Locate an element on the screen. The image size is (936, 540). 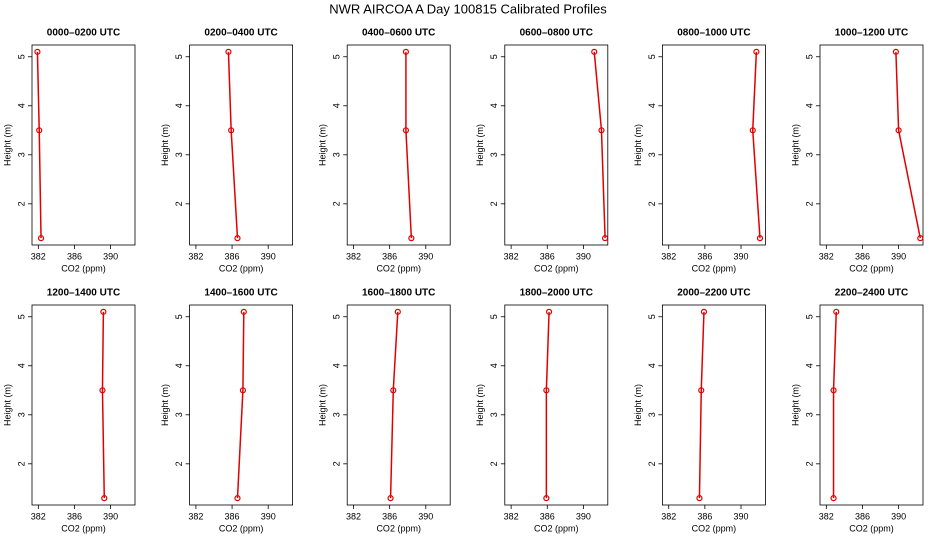
panel-title: 1400–1600 UTC is located at coordinates (240, 293).